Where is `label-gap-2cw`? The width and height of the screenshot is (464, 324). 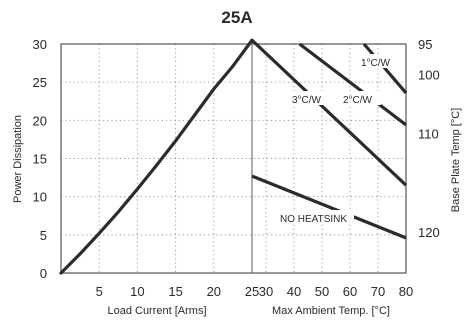 label-gap-2cw is located at coordinates (361, 98).